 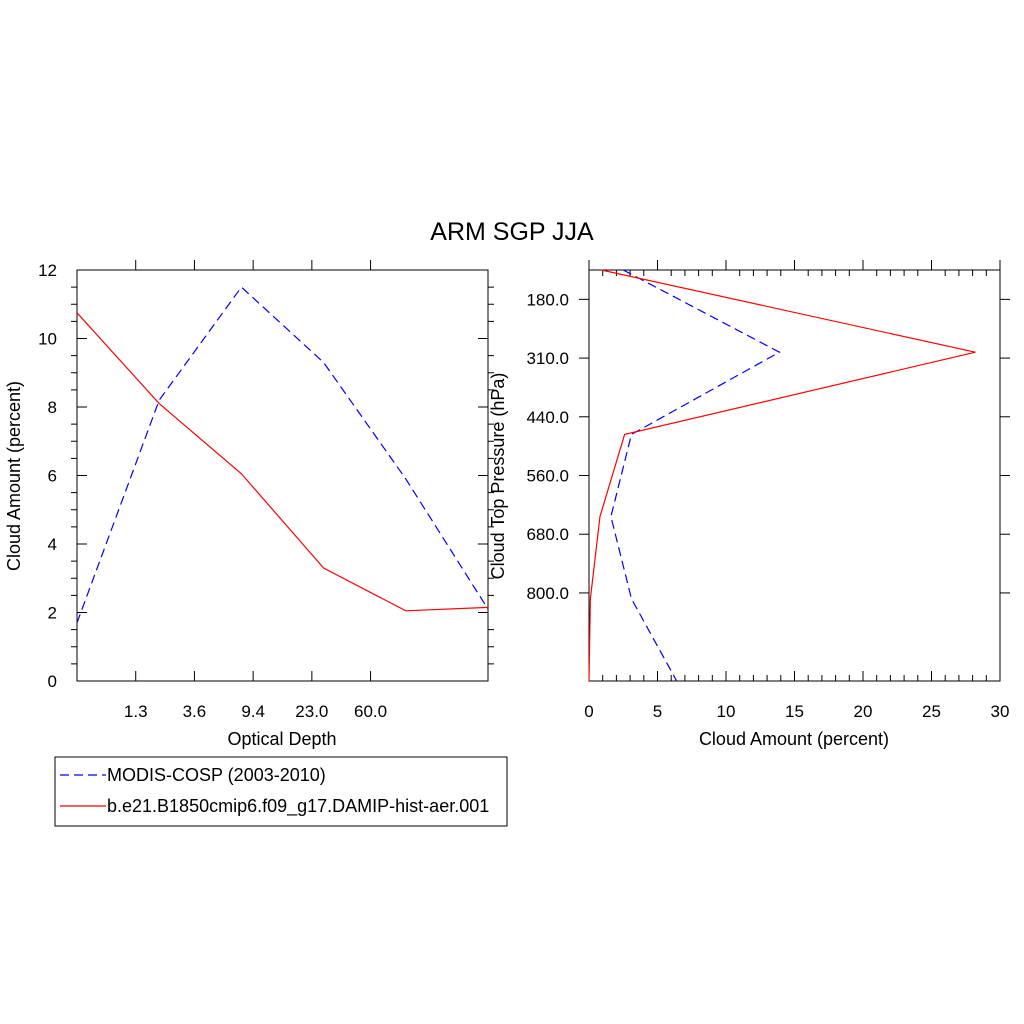 I want to click on left-y-tick-label: 2, so click(x=52, y=613).